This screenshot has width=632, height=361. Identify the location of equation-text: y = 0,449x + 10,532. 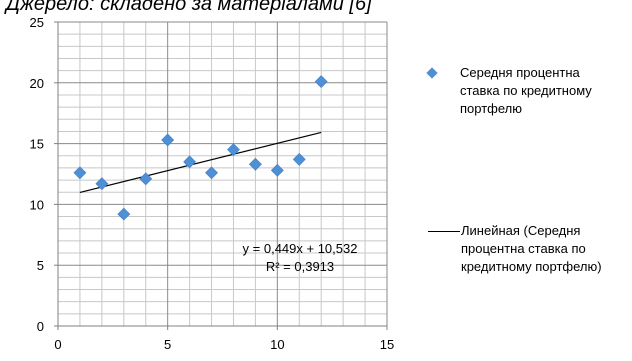
(300, 248).